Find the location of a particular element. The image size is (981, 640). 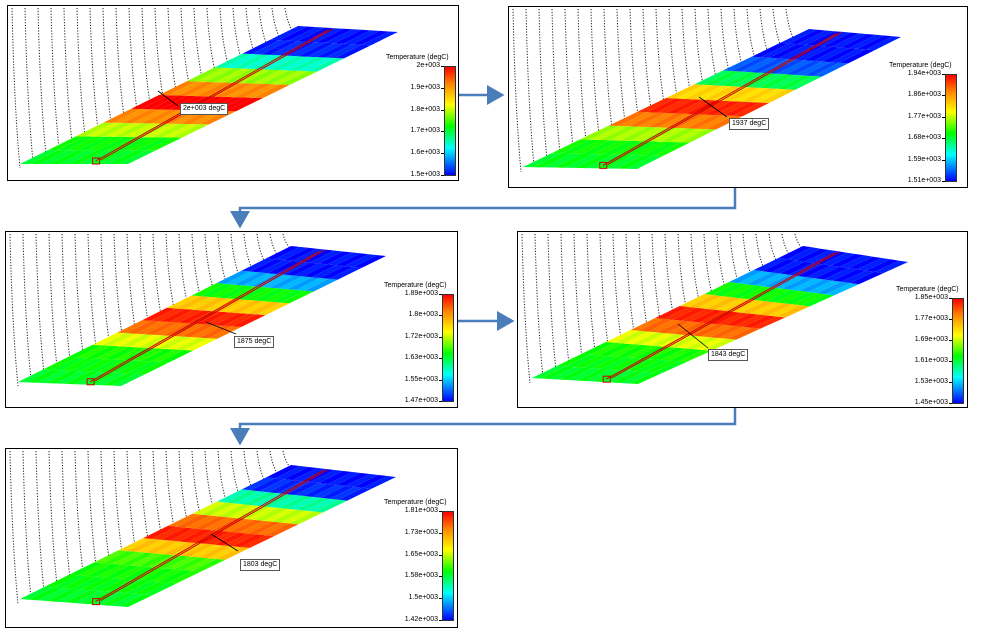

colorbar-tick-label: 1.5e+003 is located at coordinates (423, 598).